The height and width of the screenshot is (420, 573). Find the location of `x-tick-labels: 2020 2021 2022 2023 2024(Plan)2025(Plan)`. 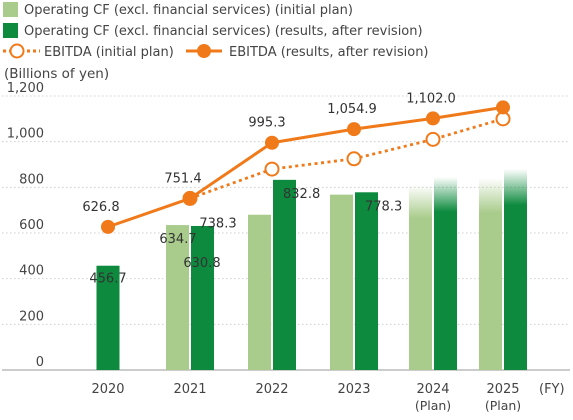

x-tick-labels: 2020 2021 2022 2023 2024(Plan)2025(Plan) is located at coordinates (306, 397).